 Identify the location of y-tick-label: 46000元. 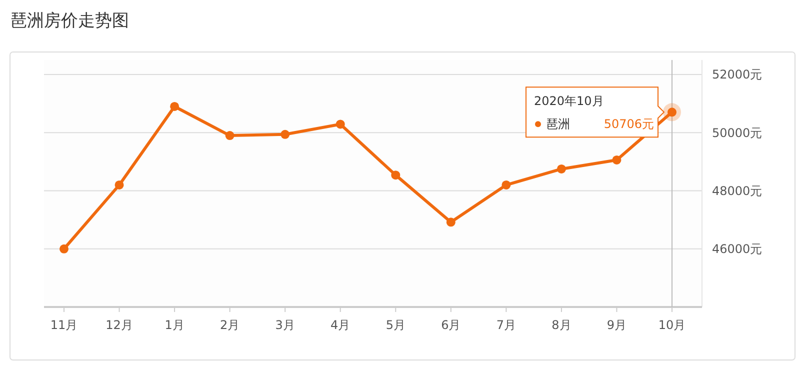
(737, 249).